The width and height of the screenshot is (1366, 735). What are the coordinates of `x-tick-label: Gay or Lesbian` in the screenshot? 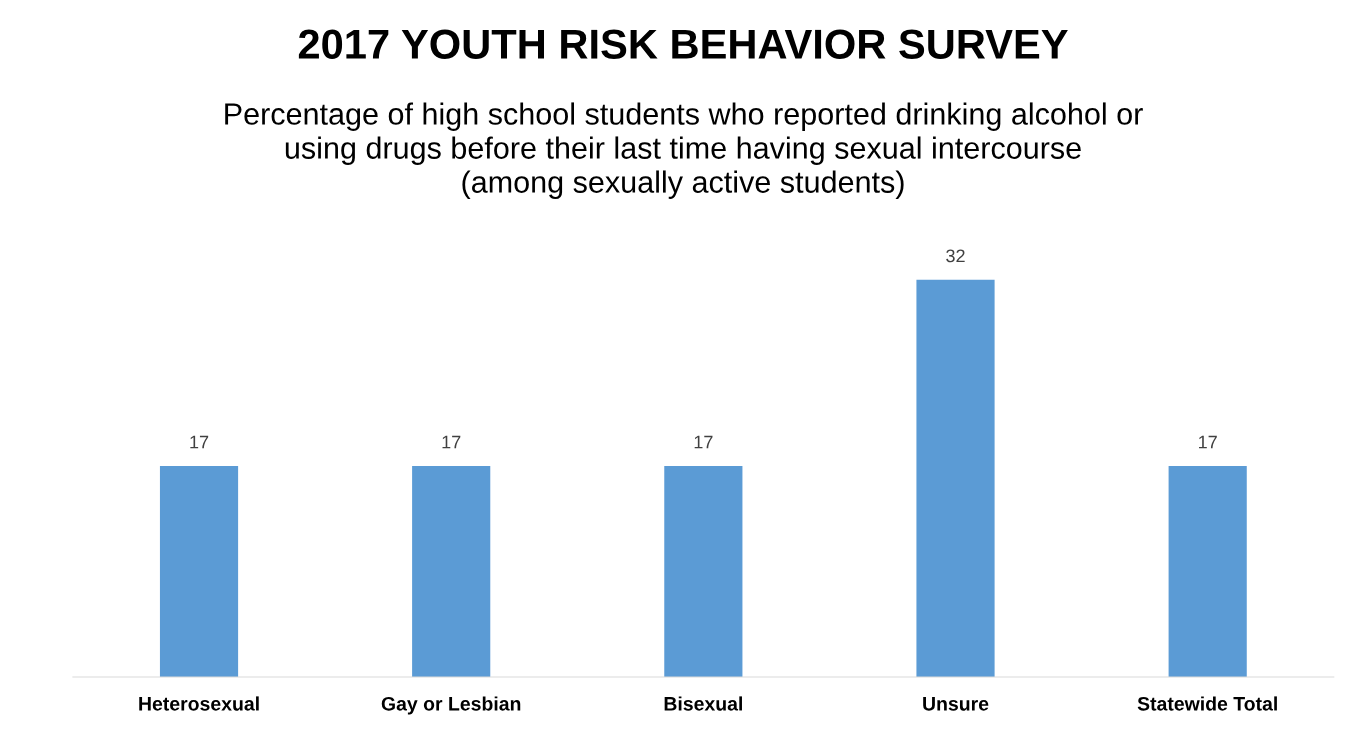 It's located at (451, 705).